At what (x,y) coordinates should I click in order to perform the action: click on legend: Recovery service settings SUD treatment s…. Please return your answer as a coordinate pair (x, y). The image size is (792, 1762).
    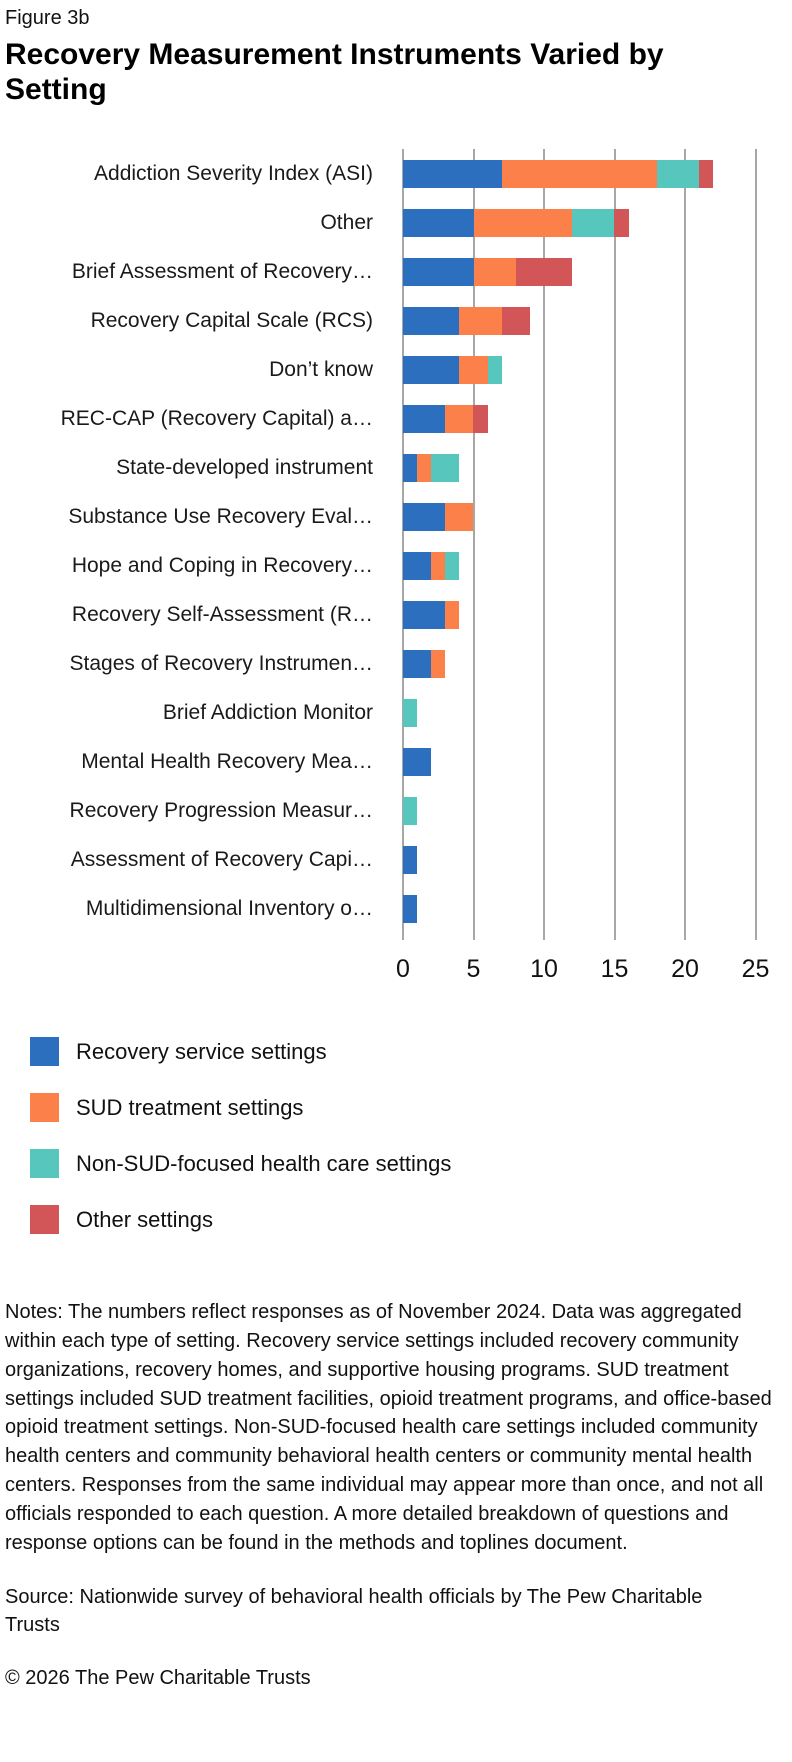
    Looking at the image, I should click on (407, 1136).